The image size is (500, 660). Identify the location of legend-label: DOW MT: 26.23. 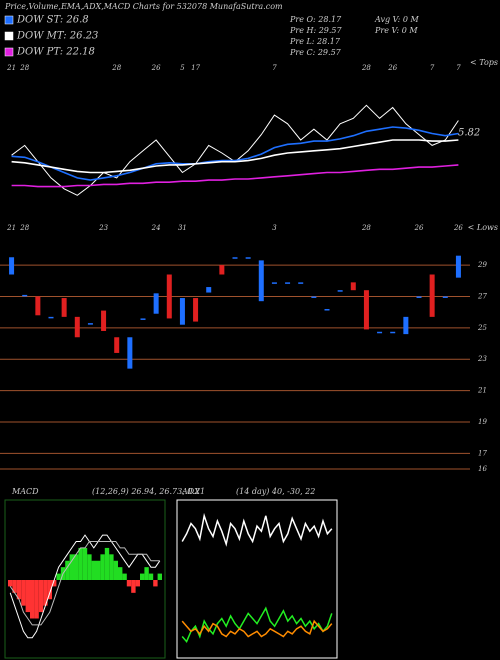
(57, 36).